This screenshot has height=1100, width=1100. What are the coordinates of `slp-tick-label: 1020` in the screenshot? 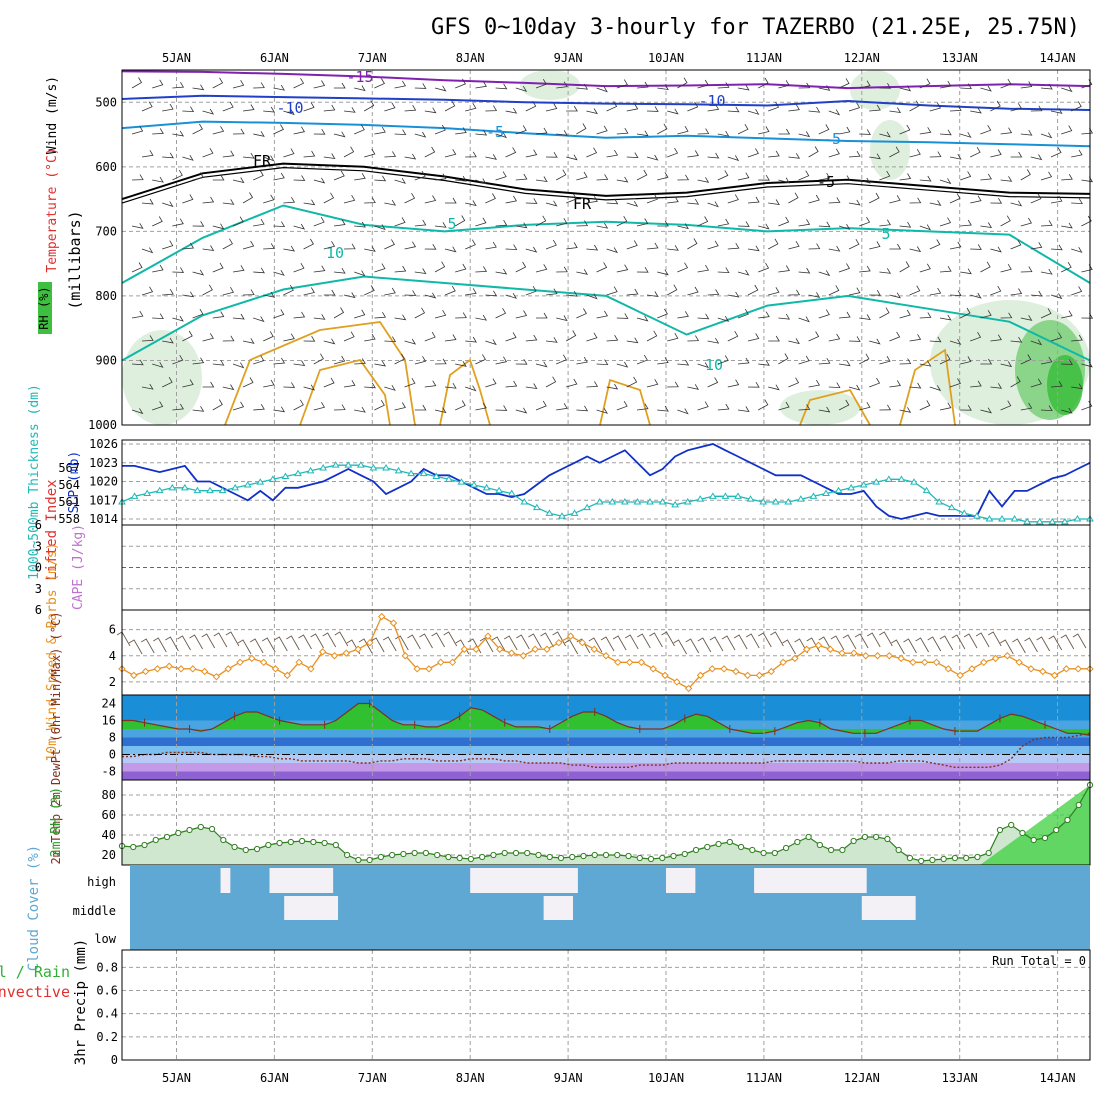 It's located at (103, 482).